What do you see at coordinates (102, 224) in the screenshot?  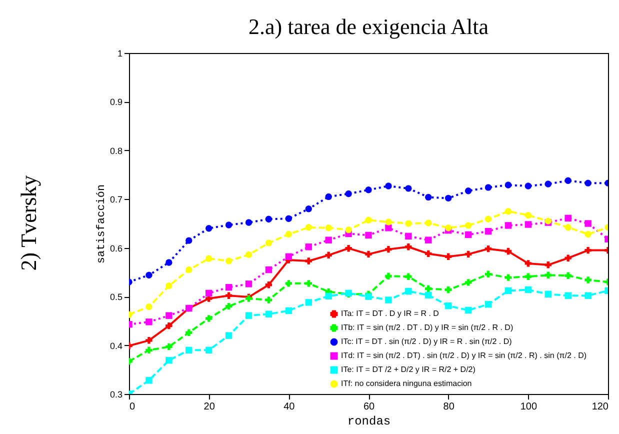 I see `y-axis-title: satisfacción` at bounding box center [102, 224].